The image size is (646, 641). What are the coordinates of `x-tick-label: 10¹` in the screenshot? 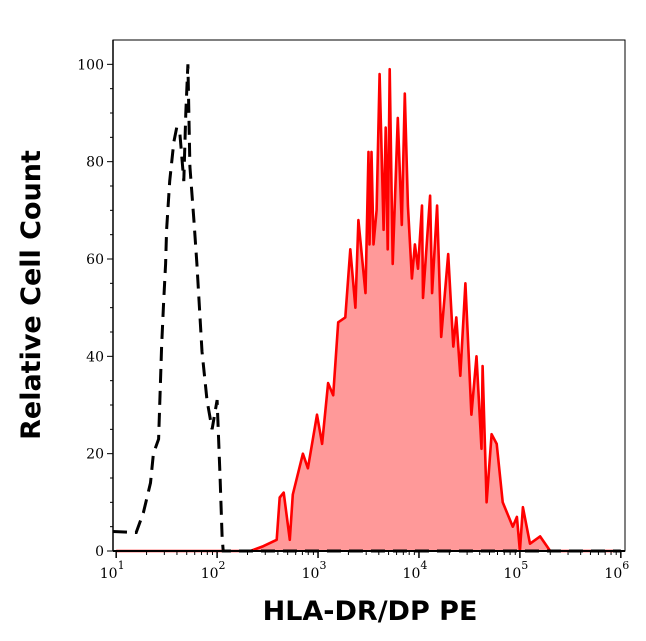 It's located at (112, 570).